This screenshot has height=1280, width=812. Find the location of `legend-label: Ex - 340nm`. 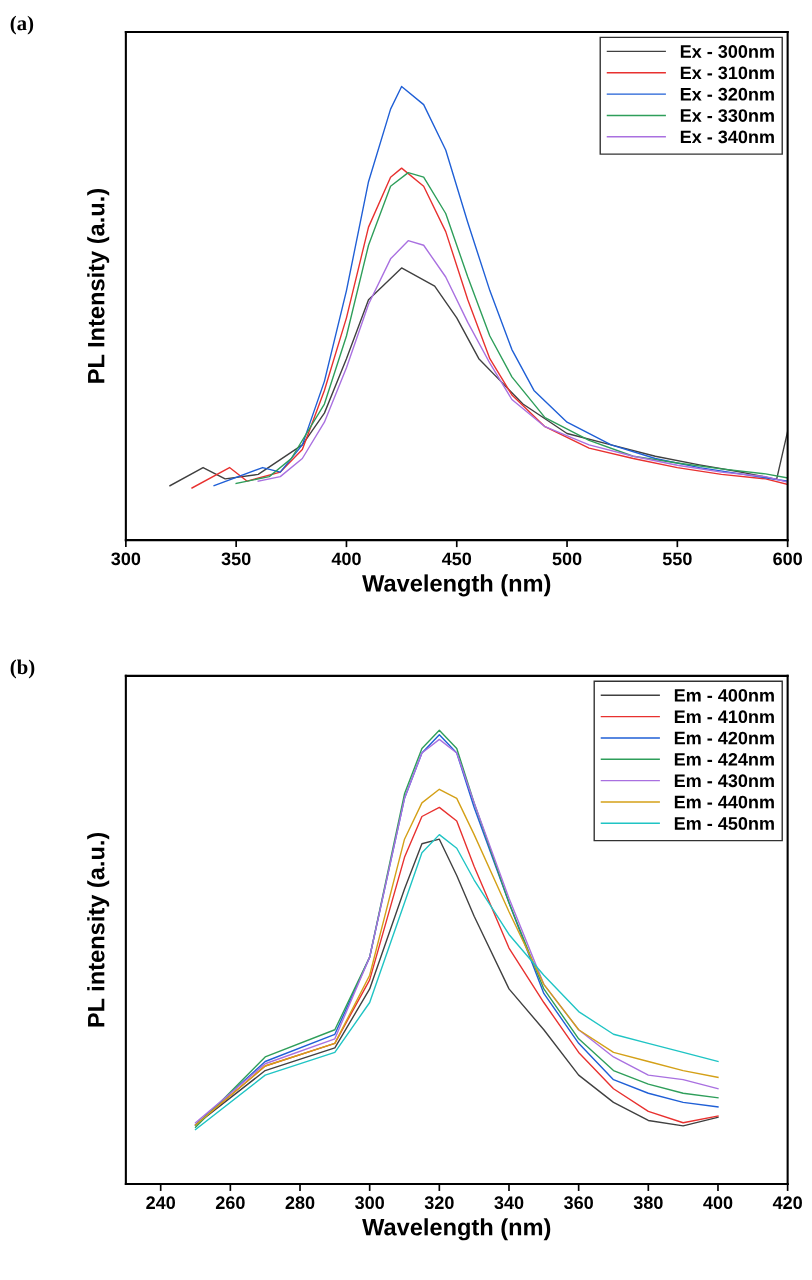

legend-label: Ex - 340nm is located at coordinates (727, 137).